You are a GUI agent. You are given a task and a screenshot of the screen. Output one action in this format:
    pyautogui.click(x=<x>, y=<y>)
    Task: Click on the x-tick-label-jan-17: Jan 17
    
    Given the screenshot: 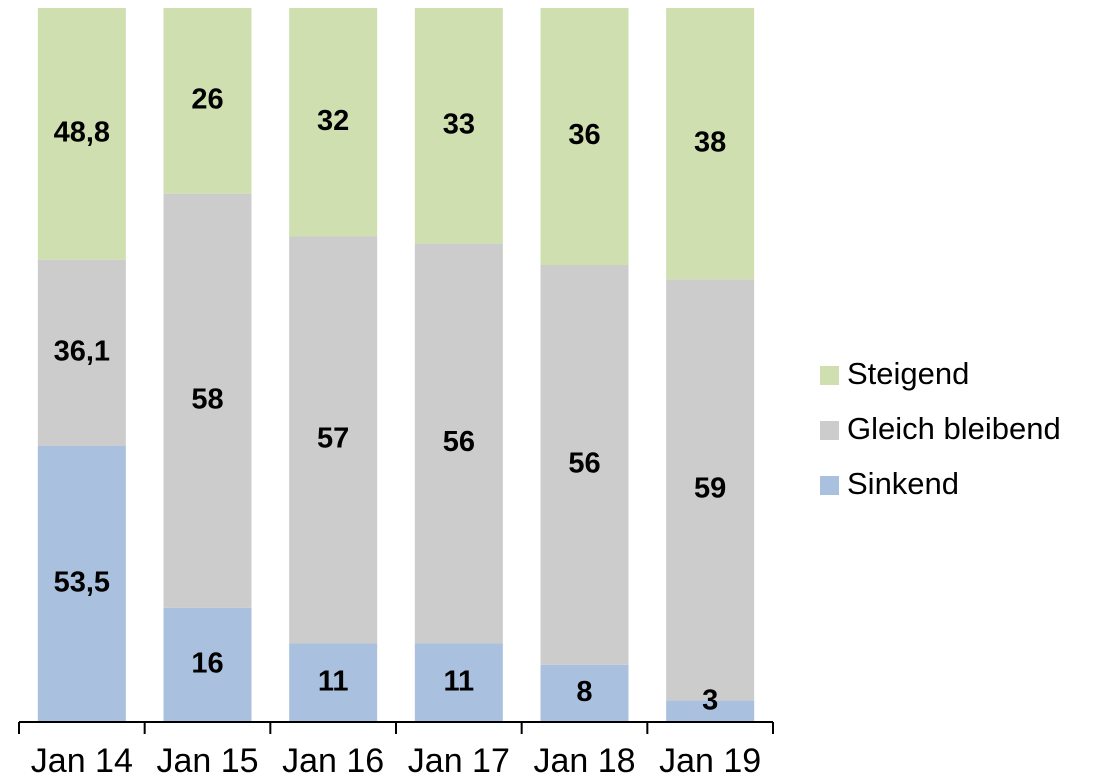 What is the action you would take?
    pyautogui.click(x=459, y=761)
    